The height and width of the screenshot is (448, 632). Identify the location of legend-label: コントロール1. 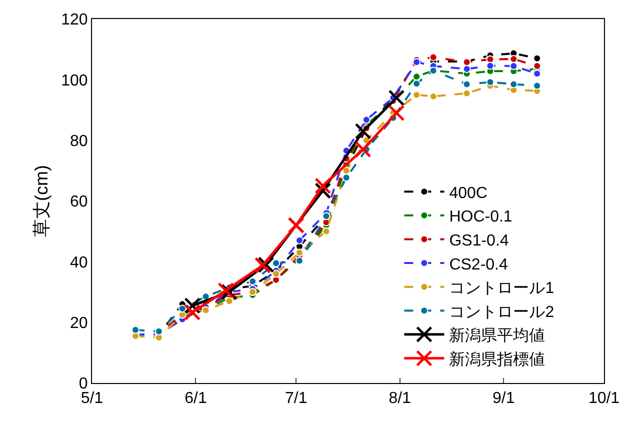
(501, 289).